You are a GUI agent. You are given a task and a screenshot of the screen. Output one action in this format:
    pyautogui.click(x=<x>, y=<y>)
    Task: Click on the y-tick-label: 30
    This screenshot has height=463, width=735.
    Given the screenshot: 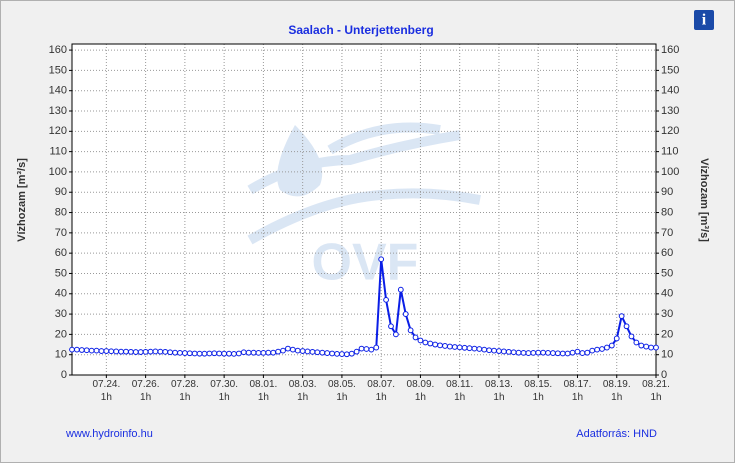 What is the action you would take?
    pyautogui.click(x=61, y=314)
    